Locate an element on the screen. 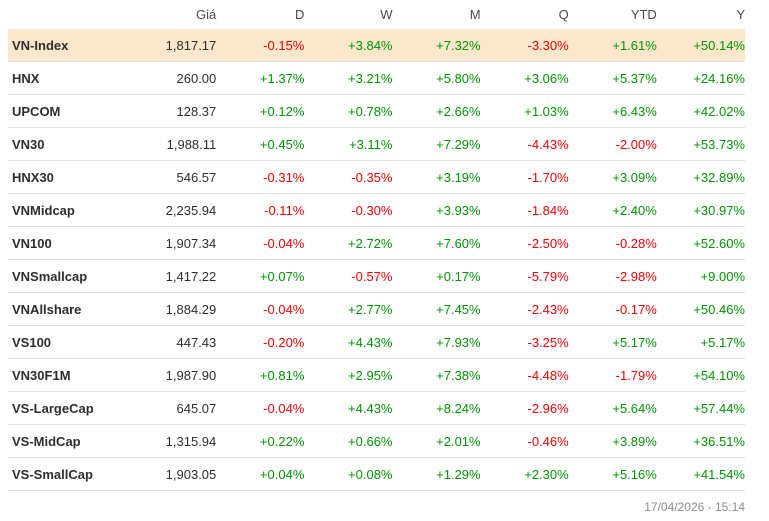  change-ytd: -2.98% is located at coordinates (612, 276).